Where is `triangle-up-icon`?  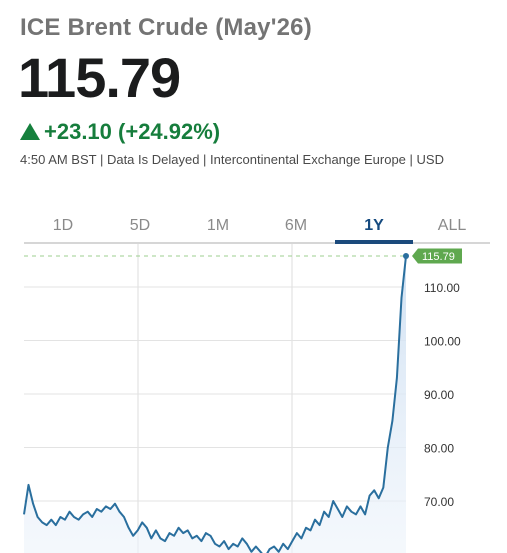 triangle-up-icon is located at coordinates (30, 131).